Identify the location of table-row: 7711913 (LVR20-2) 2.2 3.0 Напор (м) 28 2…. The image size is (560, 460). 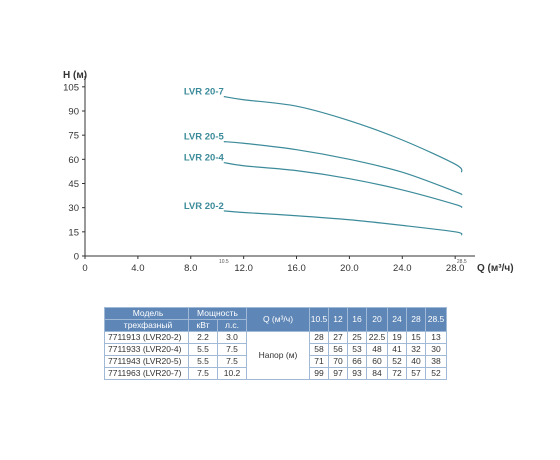
(275, 355).